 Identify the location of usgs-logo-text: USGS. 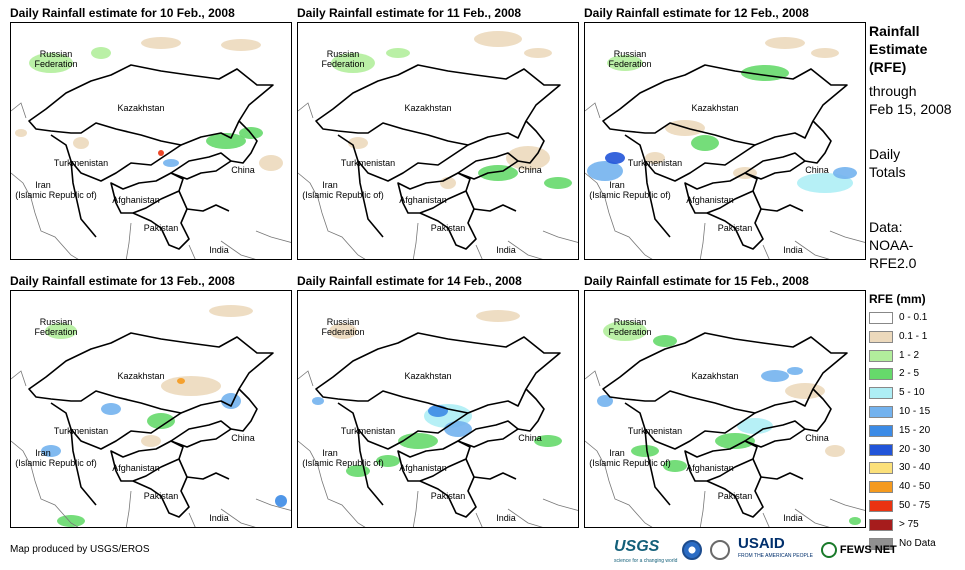
(637, 546).